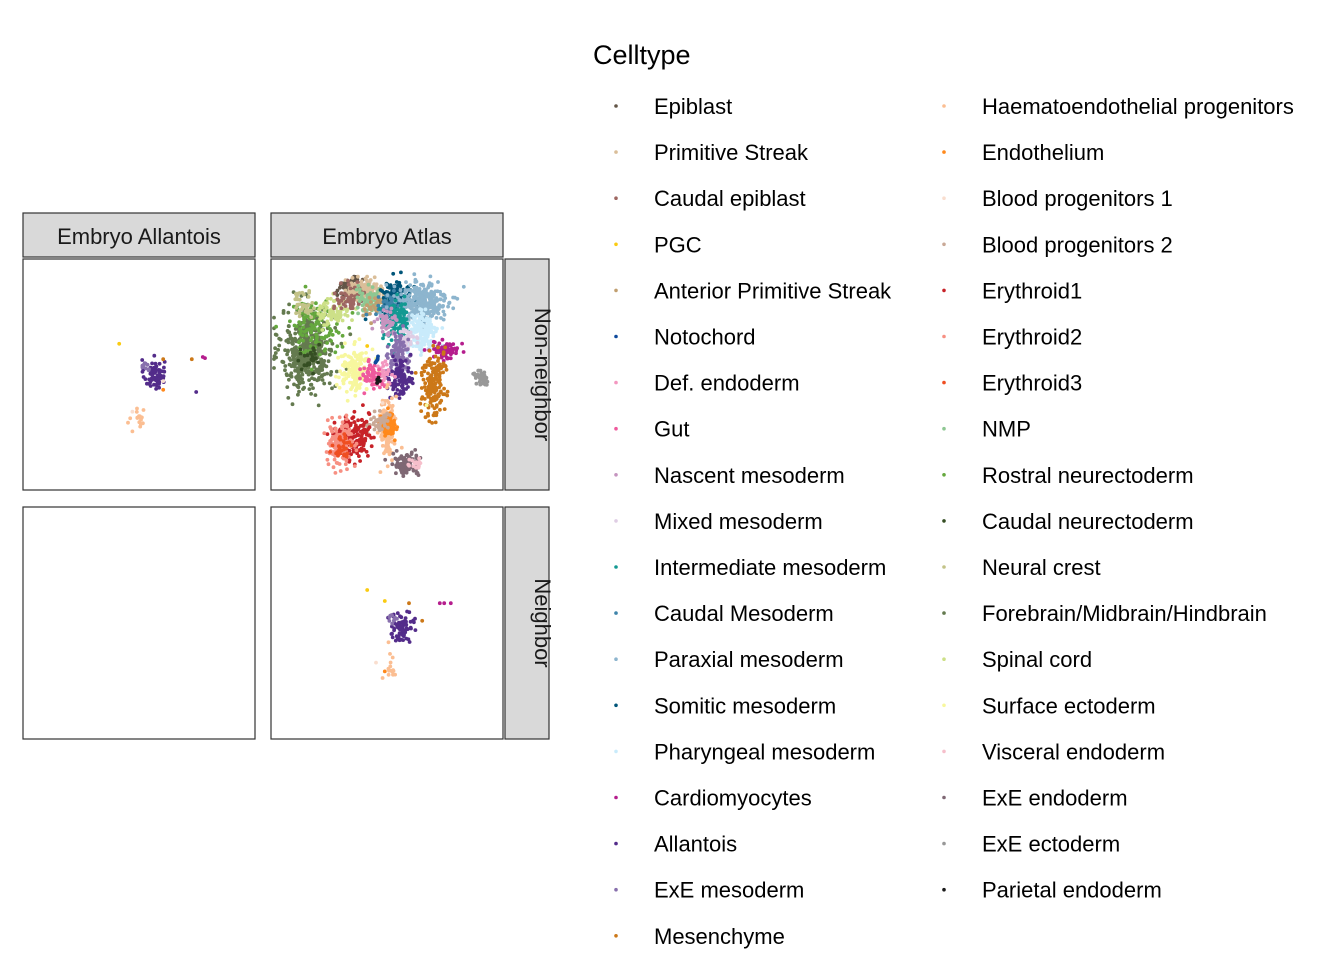  Describe the element at coordinates (382, 323) in the screenshot. I see `point-nascent-mesoderm` at that location.